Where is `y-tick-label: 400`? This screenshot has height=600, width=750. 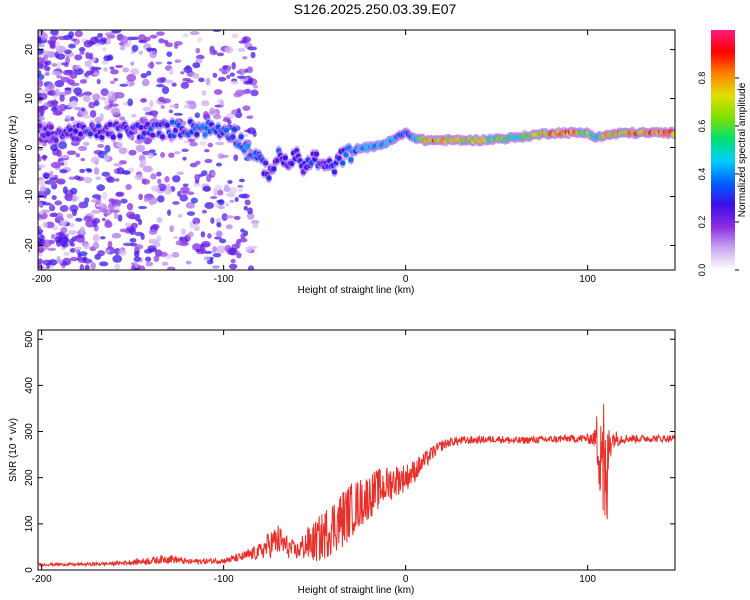 y-tick-label: 400 is located at coordinates (29, 385).